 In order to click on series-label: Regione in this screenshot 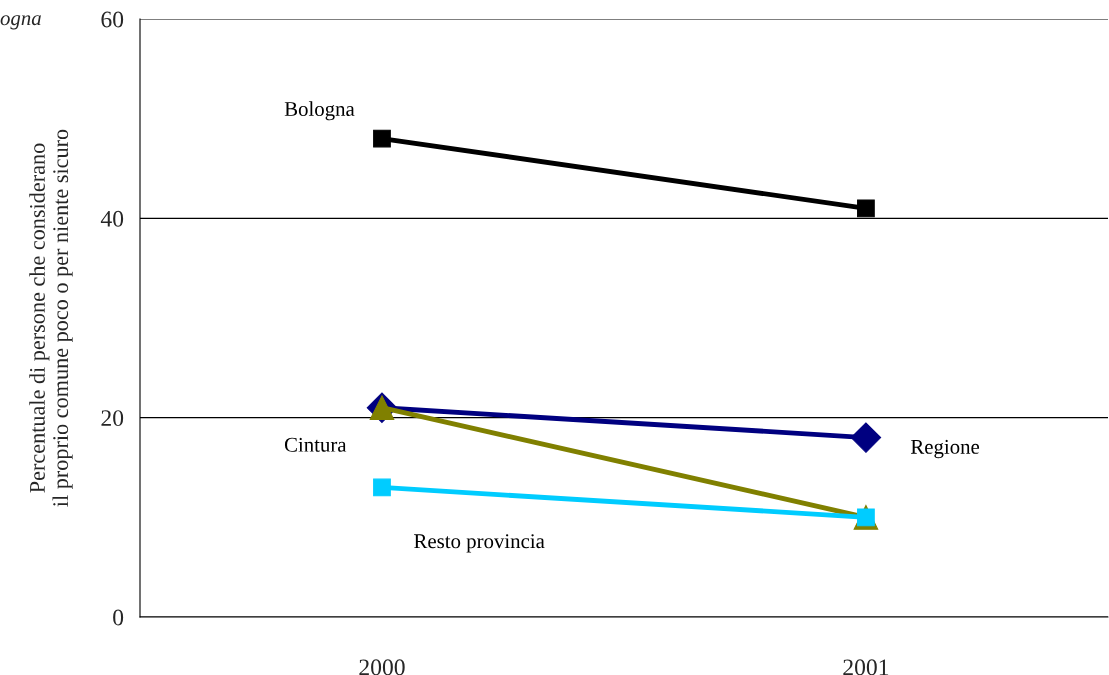, I will do `click(945, 449)`.